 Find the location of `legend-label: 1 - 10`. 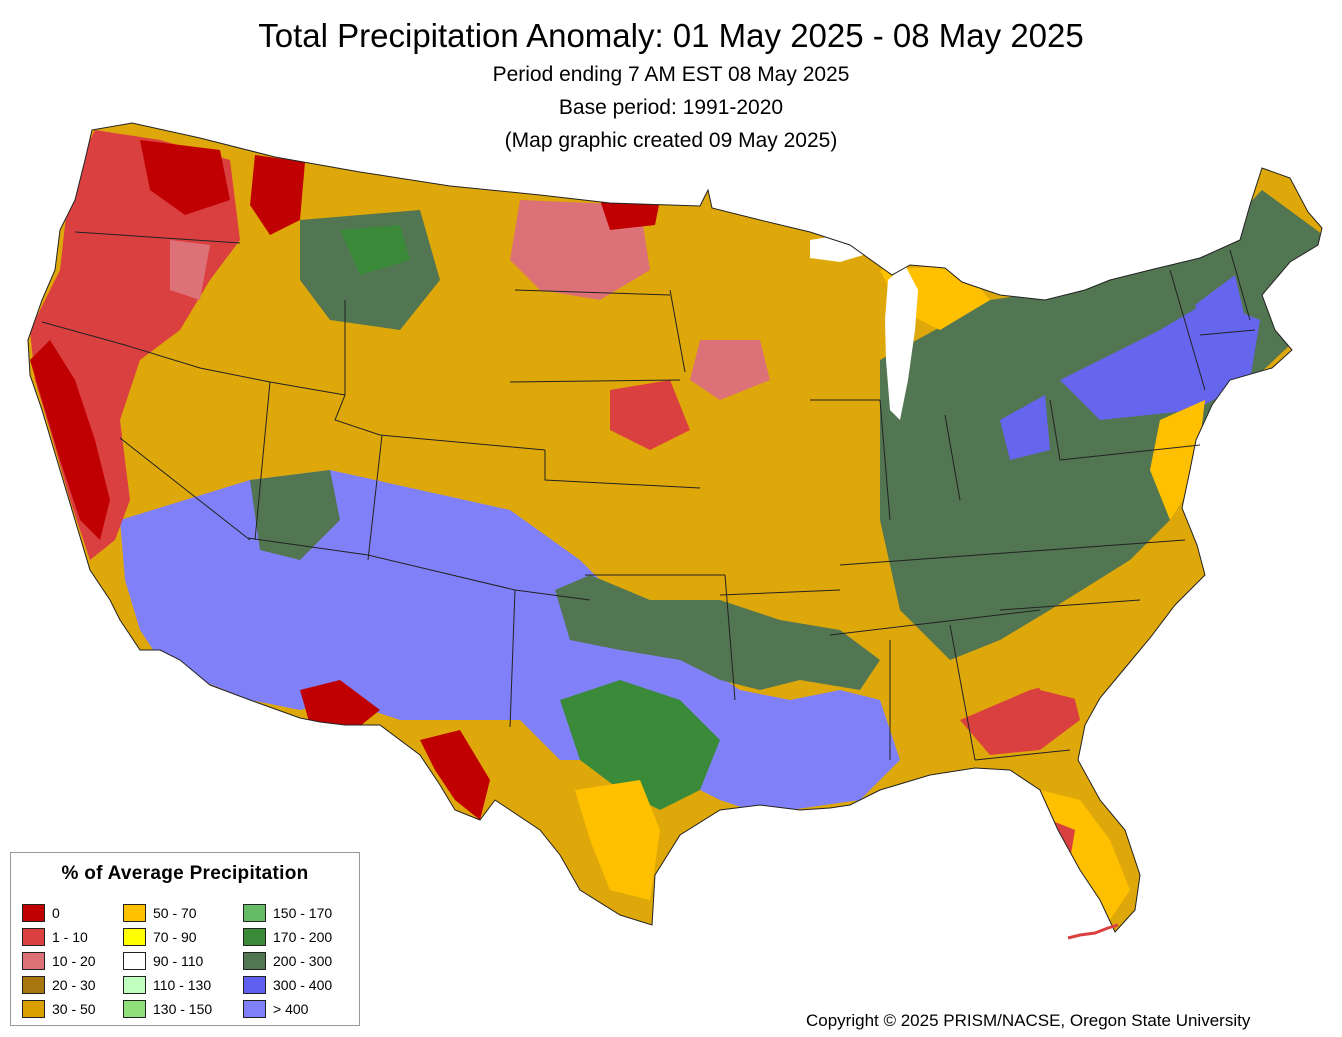

legend-label: 1 - 10 is located at coordinates (70, 937).